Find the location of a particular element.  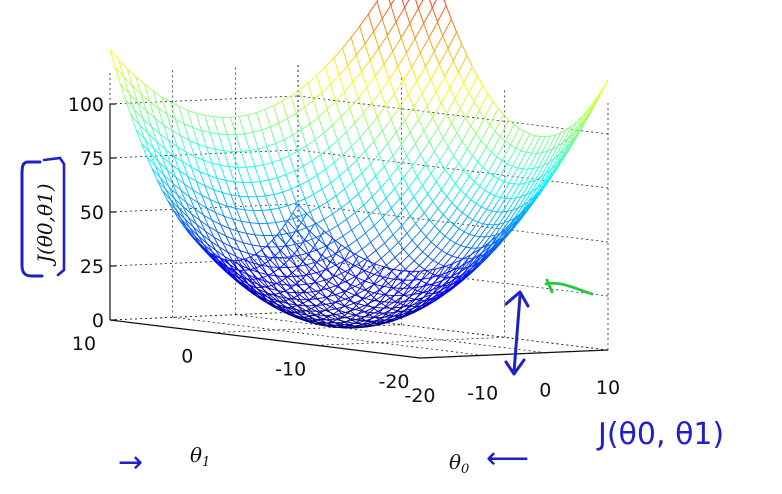

green-check-mark is located at coordinates (569, 287).